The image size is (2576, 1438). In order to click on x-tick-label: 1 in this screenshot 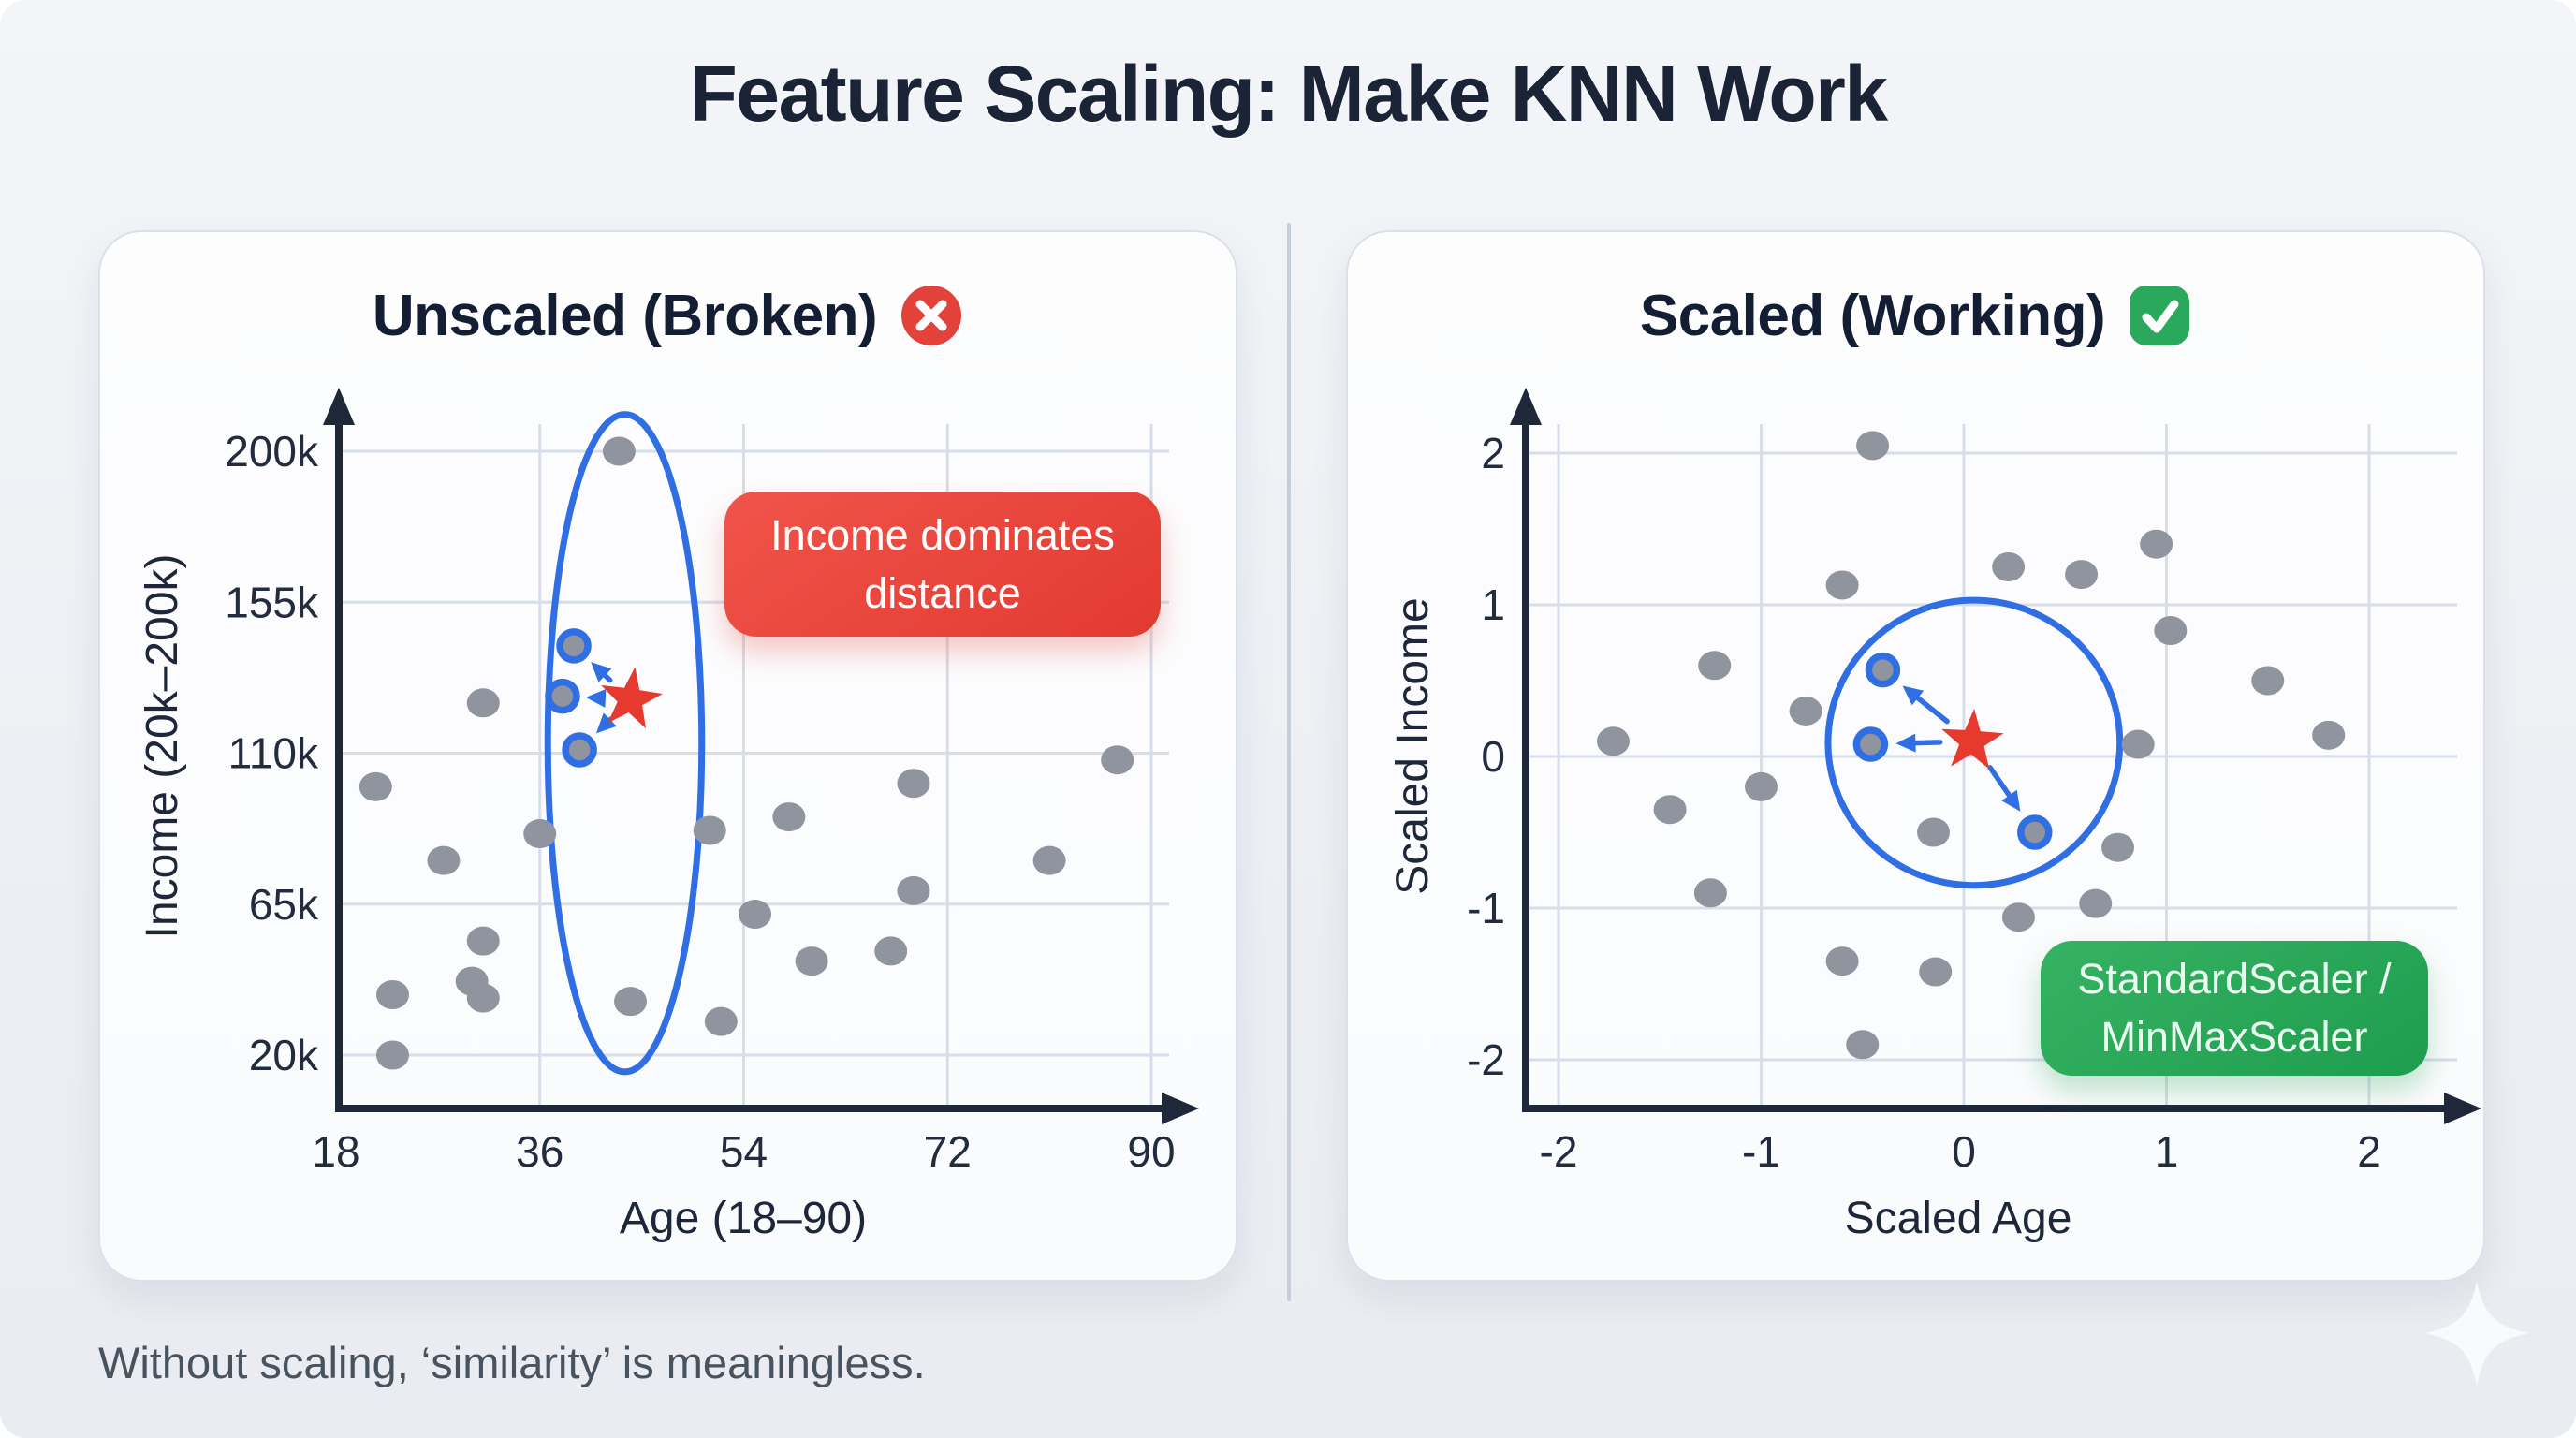, I will do `click(2167, 1151)`.